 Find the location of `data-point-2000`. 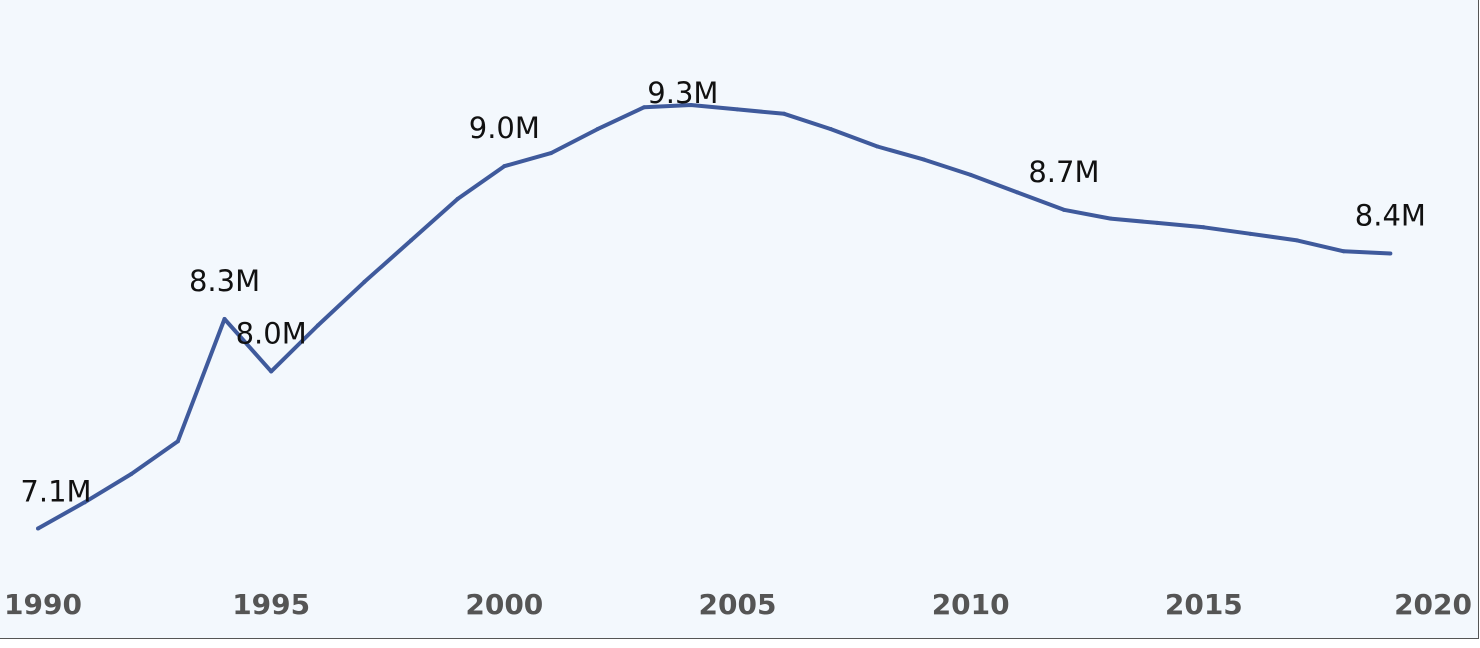

data-point-2000 is located at coordinates (504, 166).